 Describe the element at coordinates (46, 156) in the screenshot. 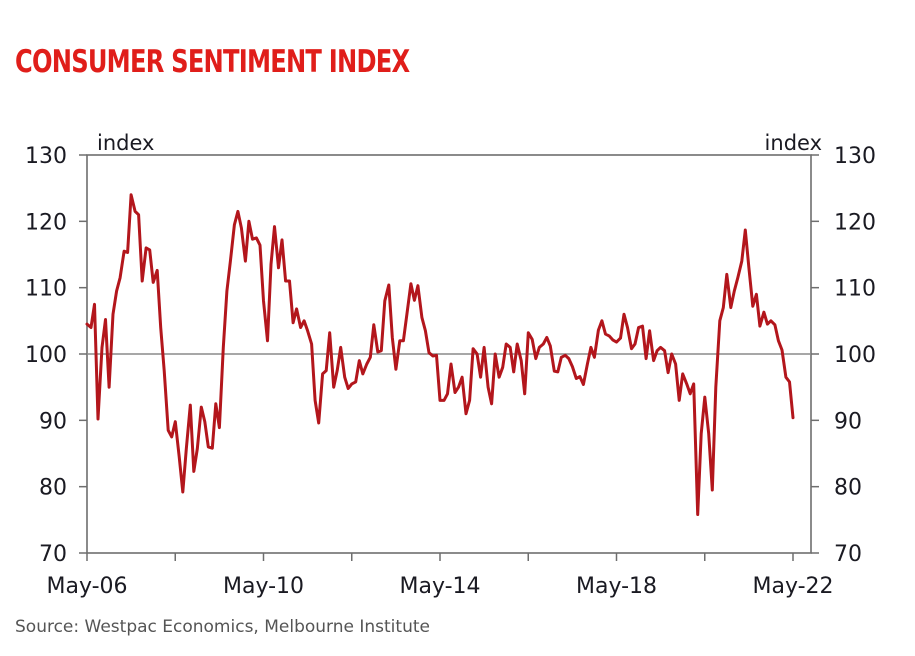

I see `left-y-tick-label: 130` at that location.